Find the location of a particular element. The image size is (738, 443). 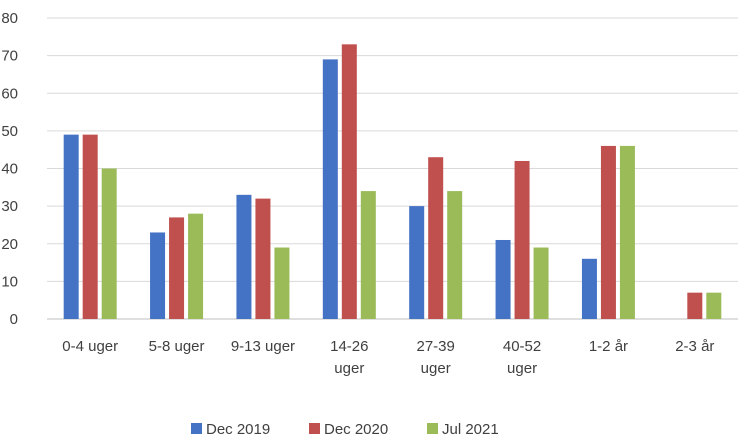

y-tick-label: 0 is located at coordinates (14, 319).